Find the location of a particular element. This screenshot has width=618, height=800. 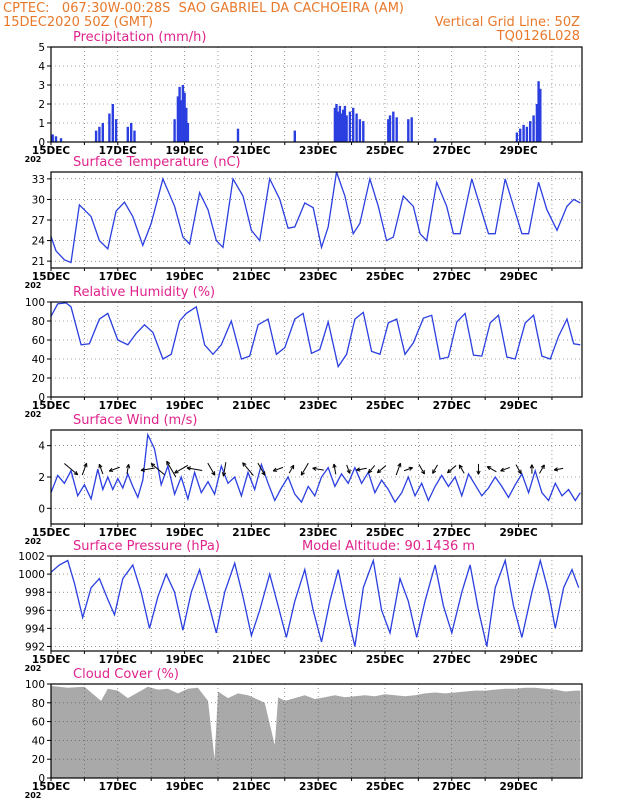

y-tick-label: 4 is located at coordinates (41, 67).